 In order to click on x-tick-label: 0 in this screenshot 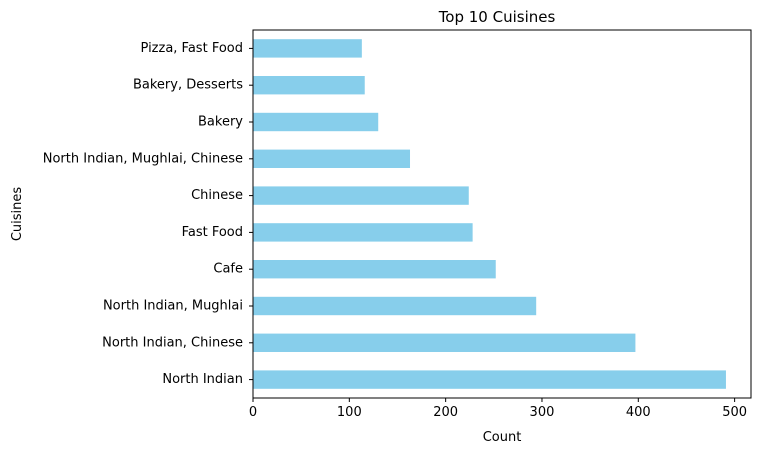, I will do `click(253, 412)`.